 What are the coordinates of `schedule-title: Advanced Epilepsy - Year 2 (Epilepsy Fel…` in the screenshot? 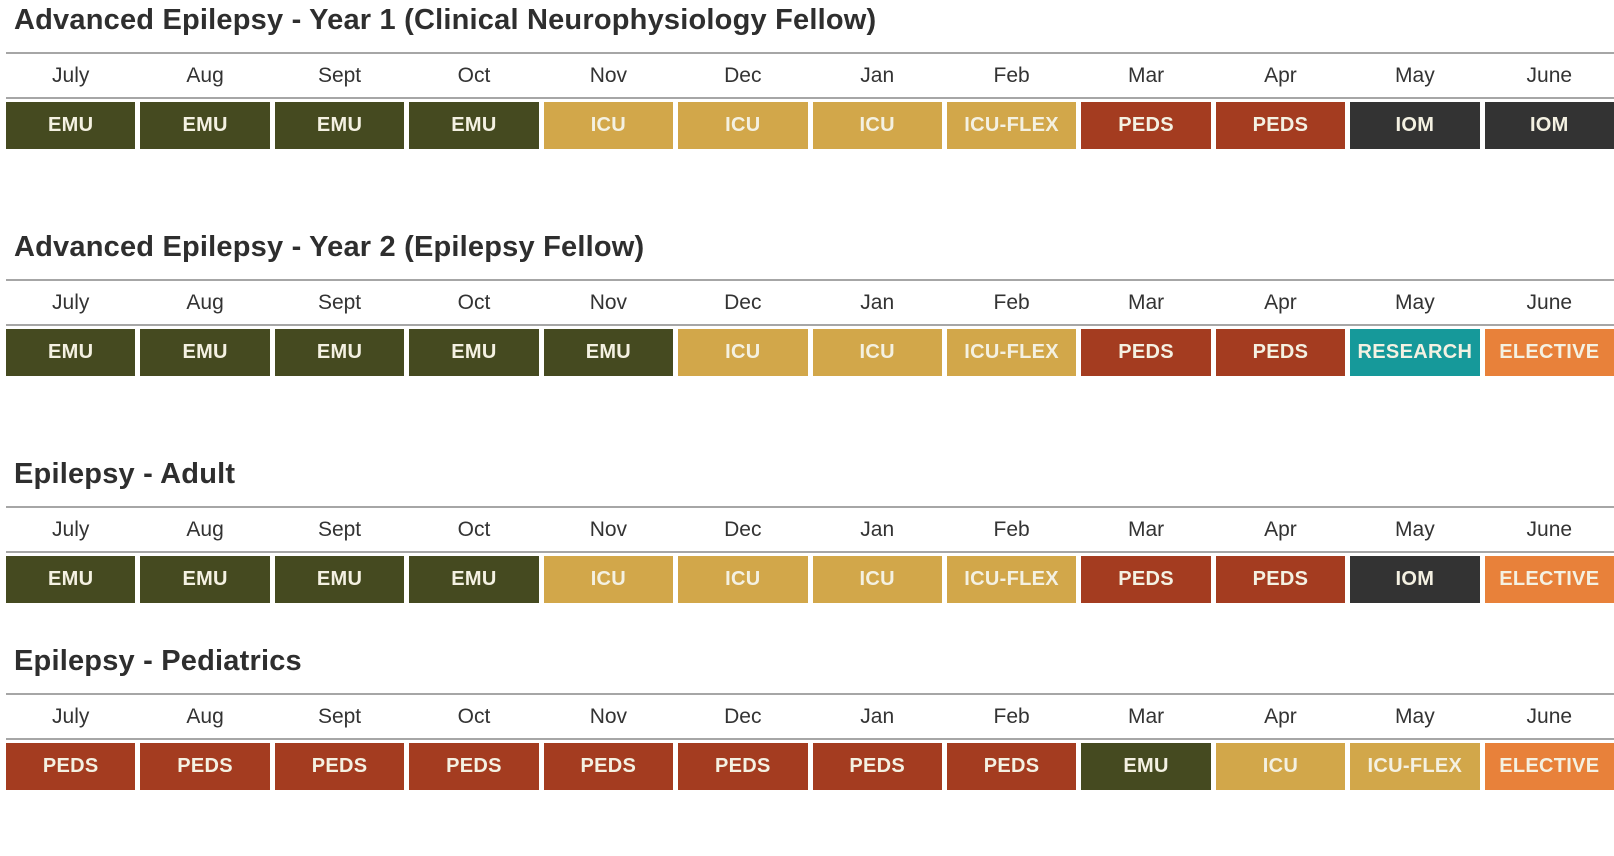 It's located at (329, 247).